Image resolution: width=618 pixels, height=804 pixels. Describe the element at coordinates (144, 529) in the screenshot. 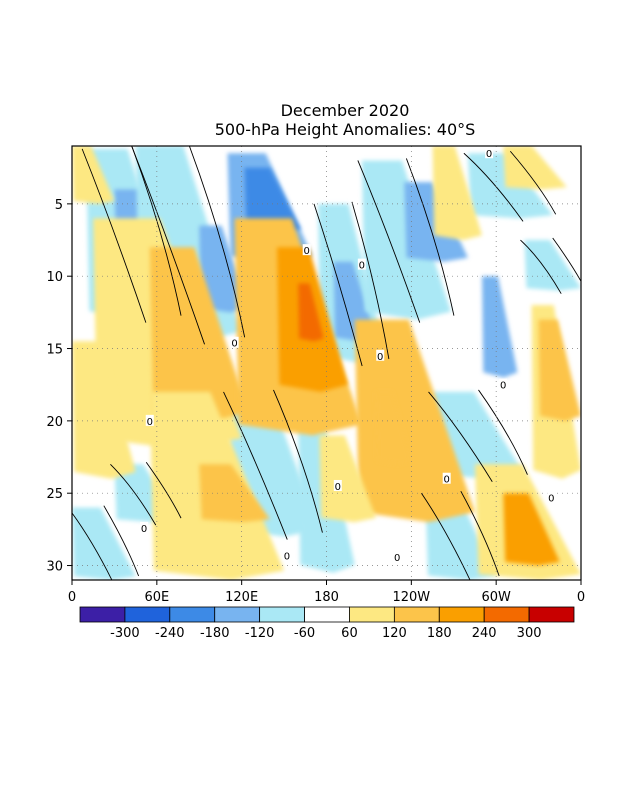

I see `contour-label-10: 0` at that location.